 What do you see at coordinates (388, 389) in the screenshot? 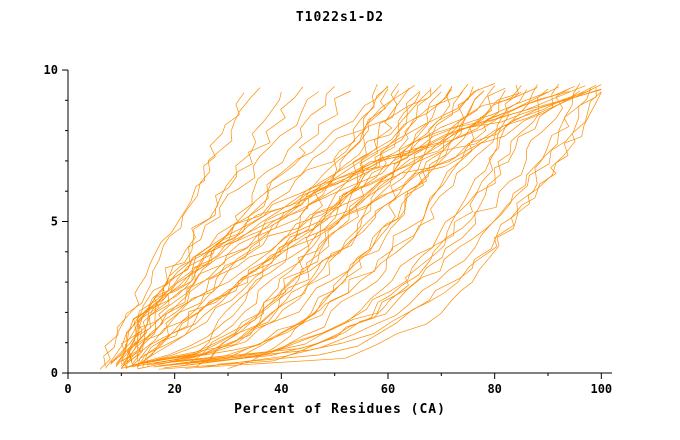
I see `x-tick-label: 60` at bounding box center [388, 389].